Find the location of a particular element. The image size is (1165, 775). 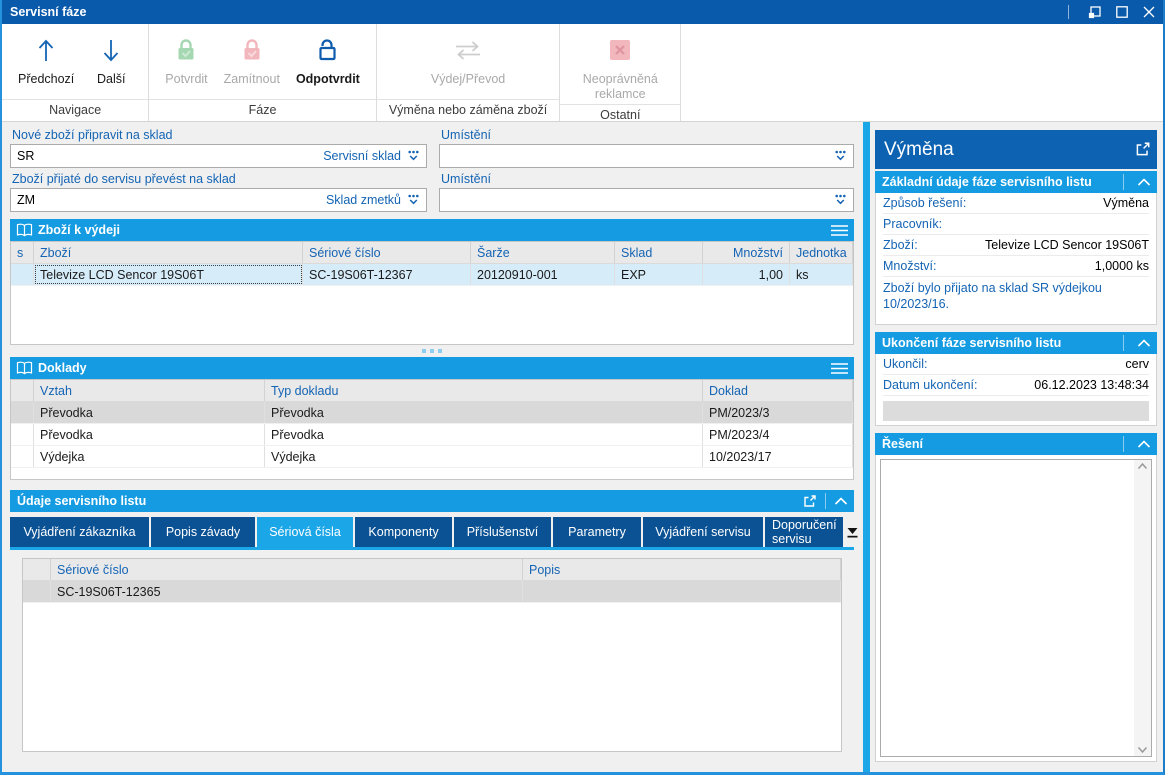

horizontal-splitter is located at coordinates (432, 351).